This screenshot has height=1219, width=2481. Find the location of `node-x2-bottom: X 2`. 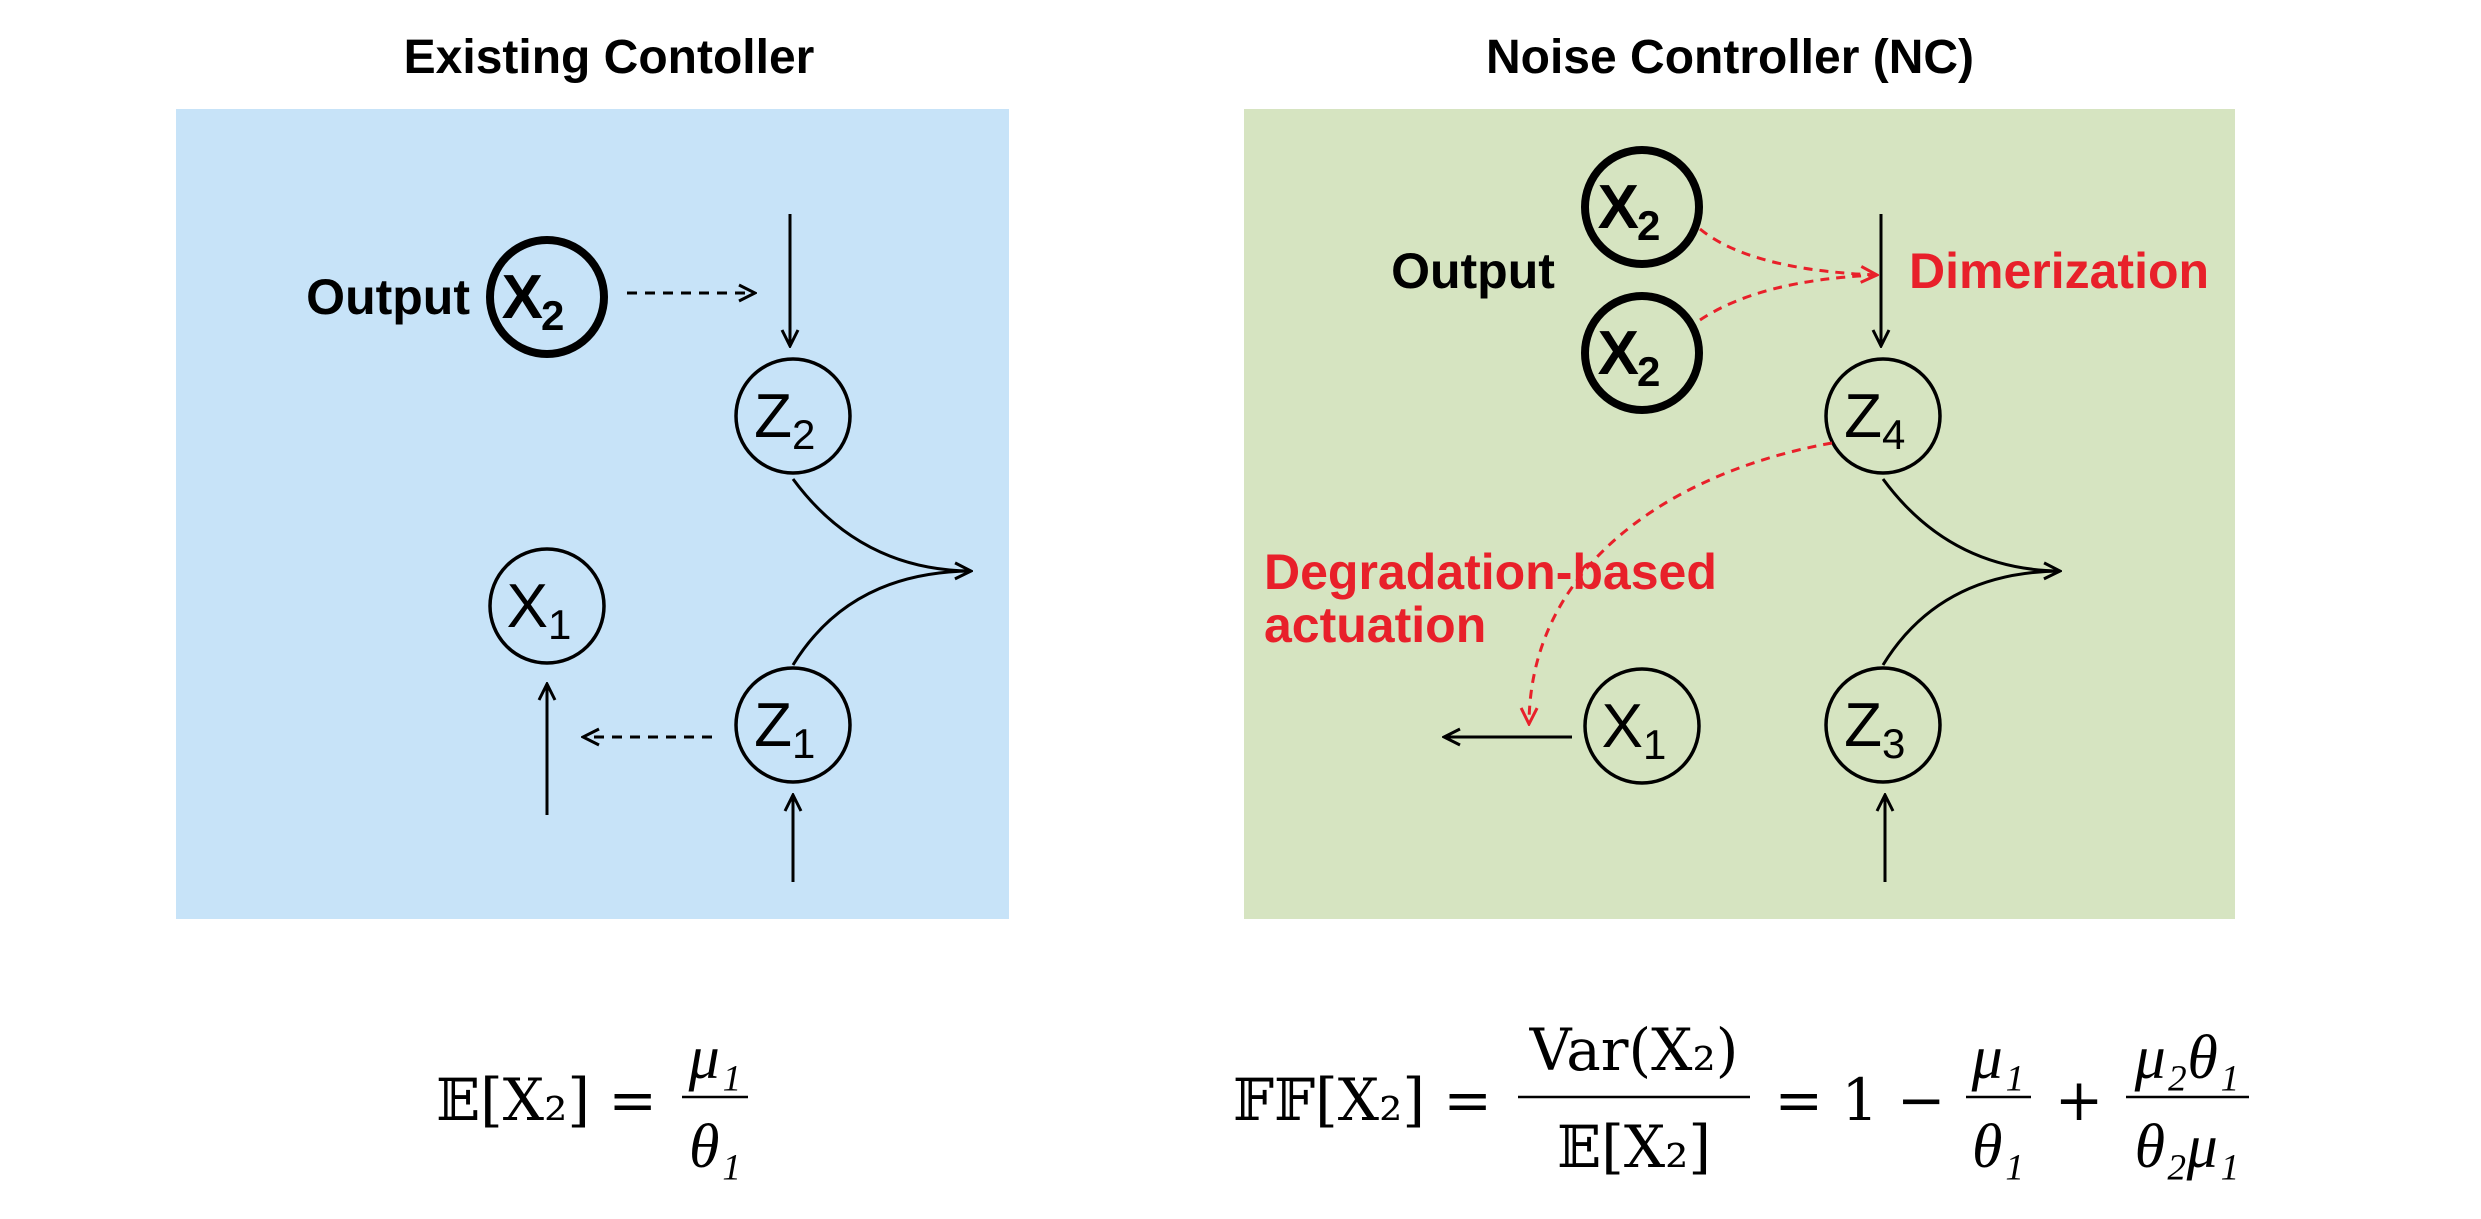

node-x2-bottom: X 2 is located at coordinates (1642, 353).